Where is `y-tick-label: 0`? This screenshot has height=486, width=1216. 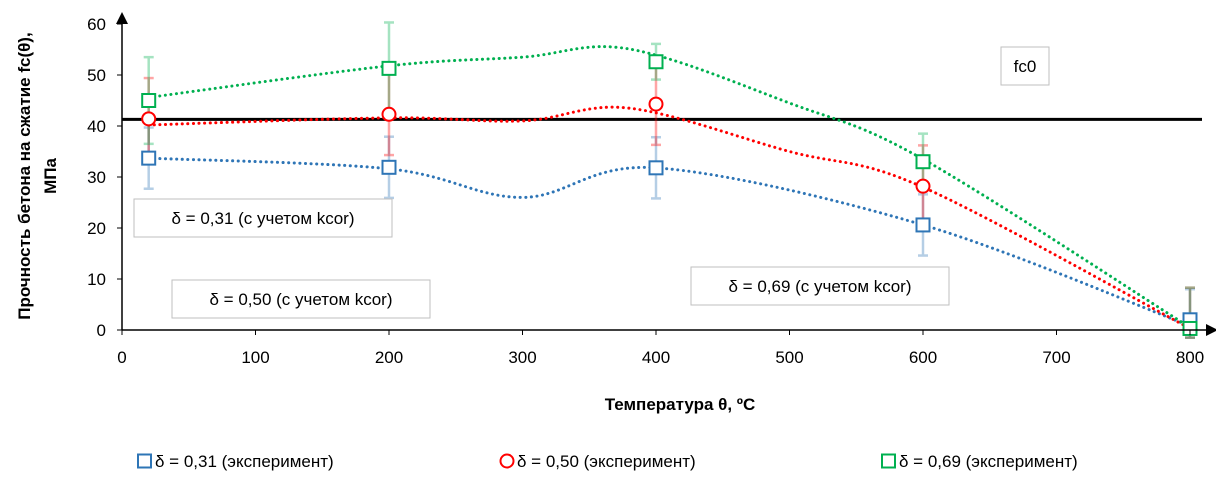
y-tick-label: 0 is located at coordinates (101, 330).